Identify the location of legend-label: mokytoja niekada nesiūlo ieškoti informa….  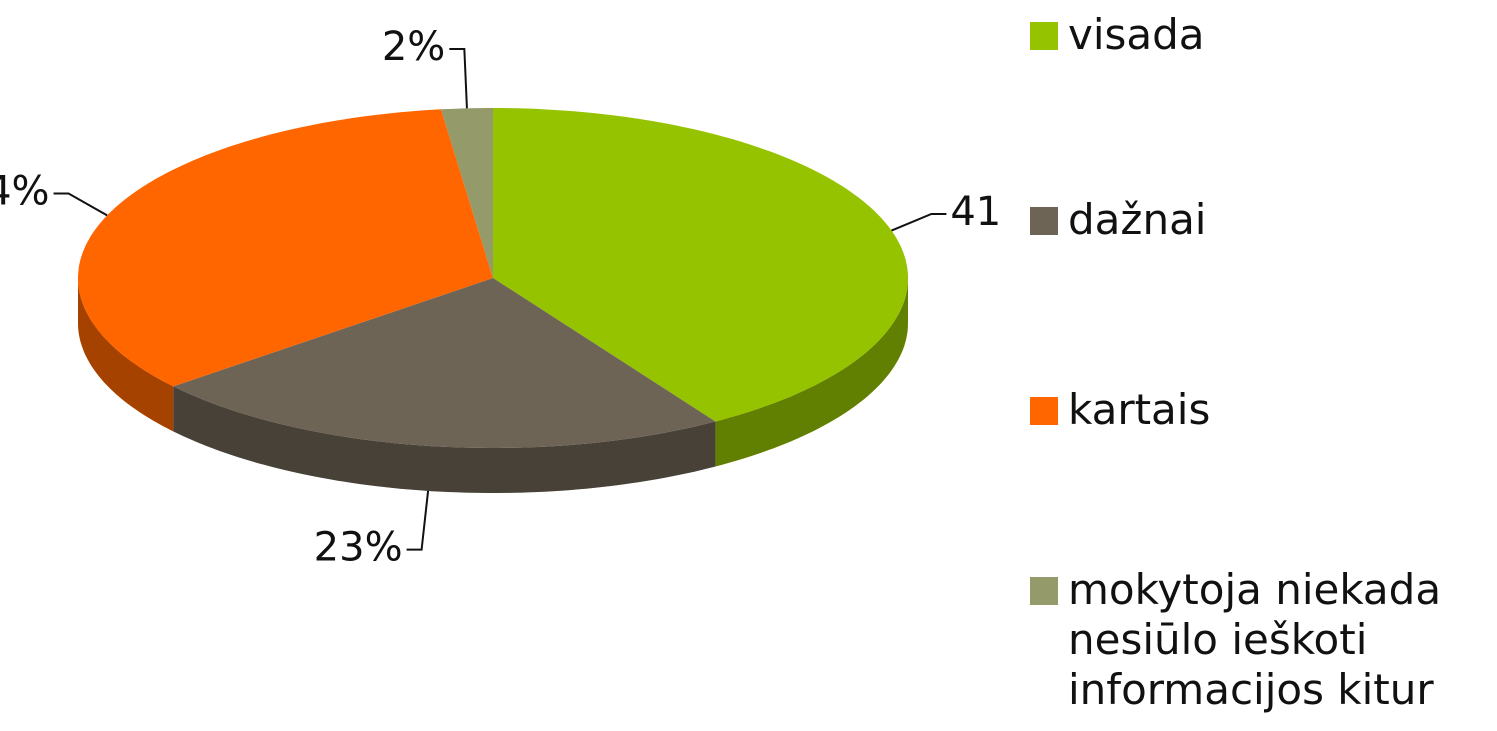
(1255, 639).